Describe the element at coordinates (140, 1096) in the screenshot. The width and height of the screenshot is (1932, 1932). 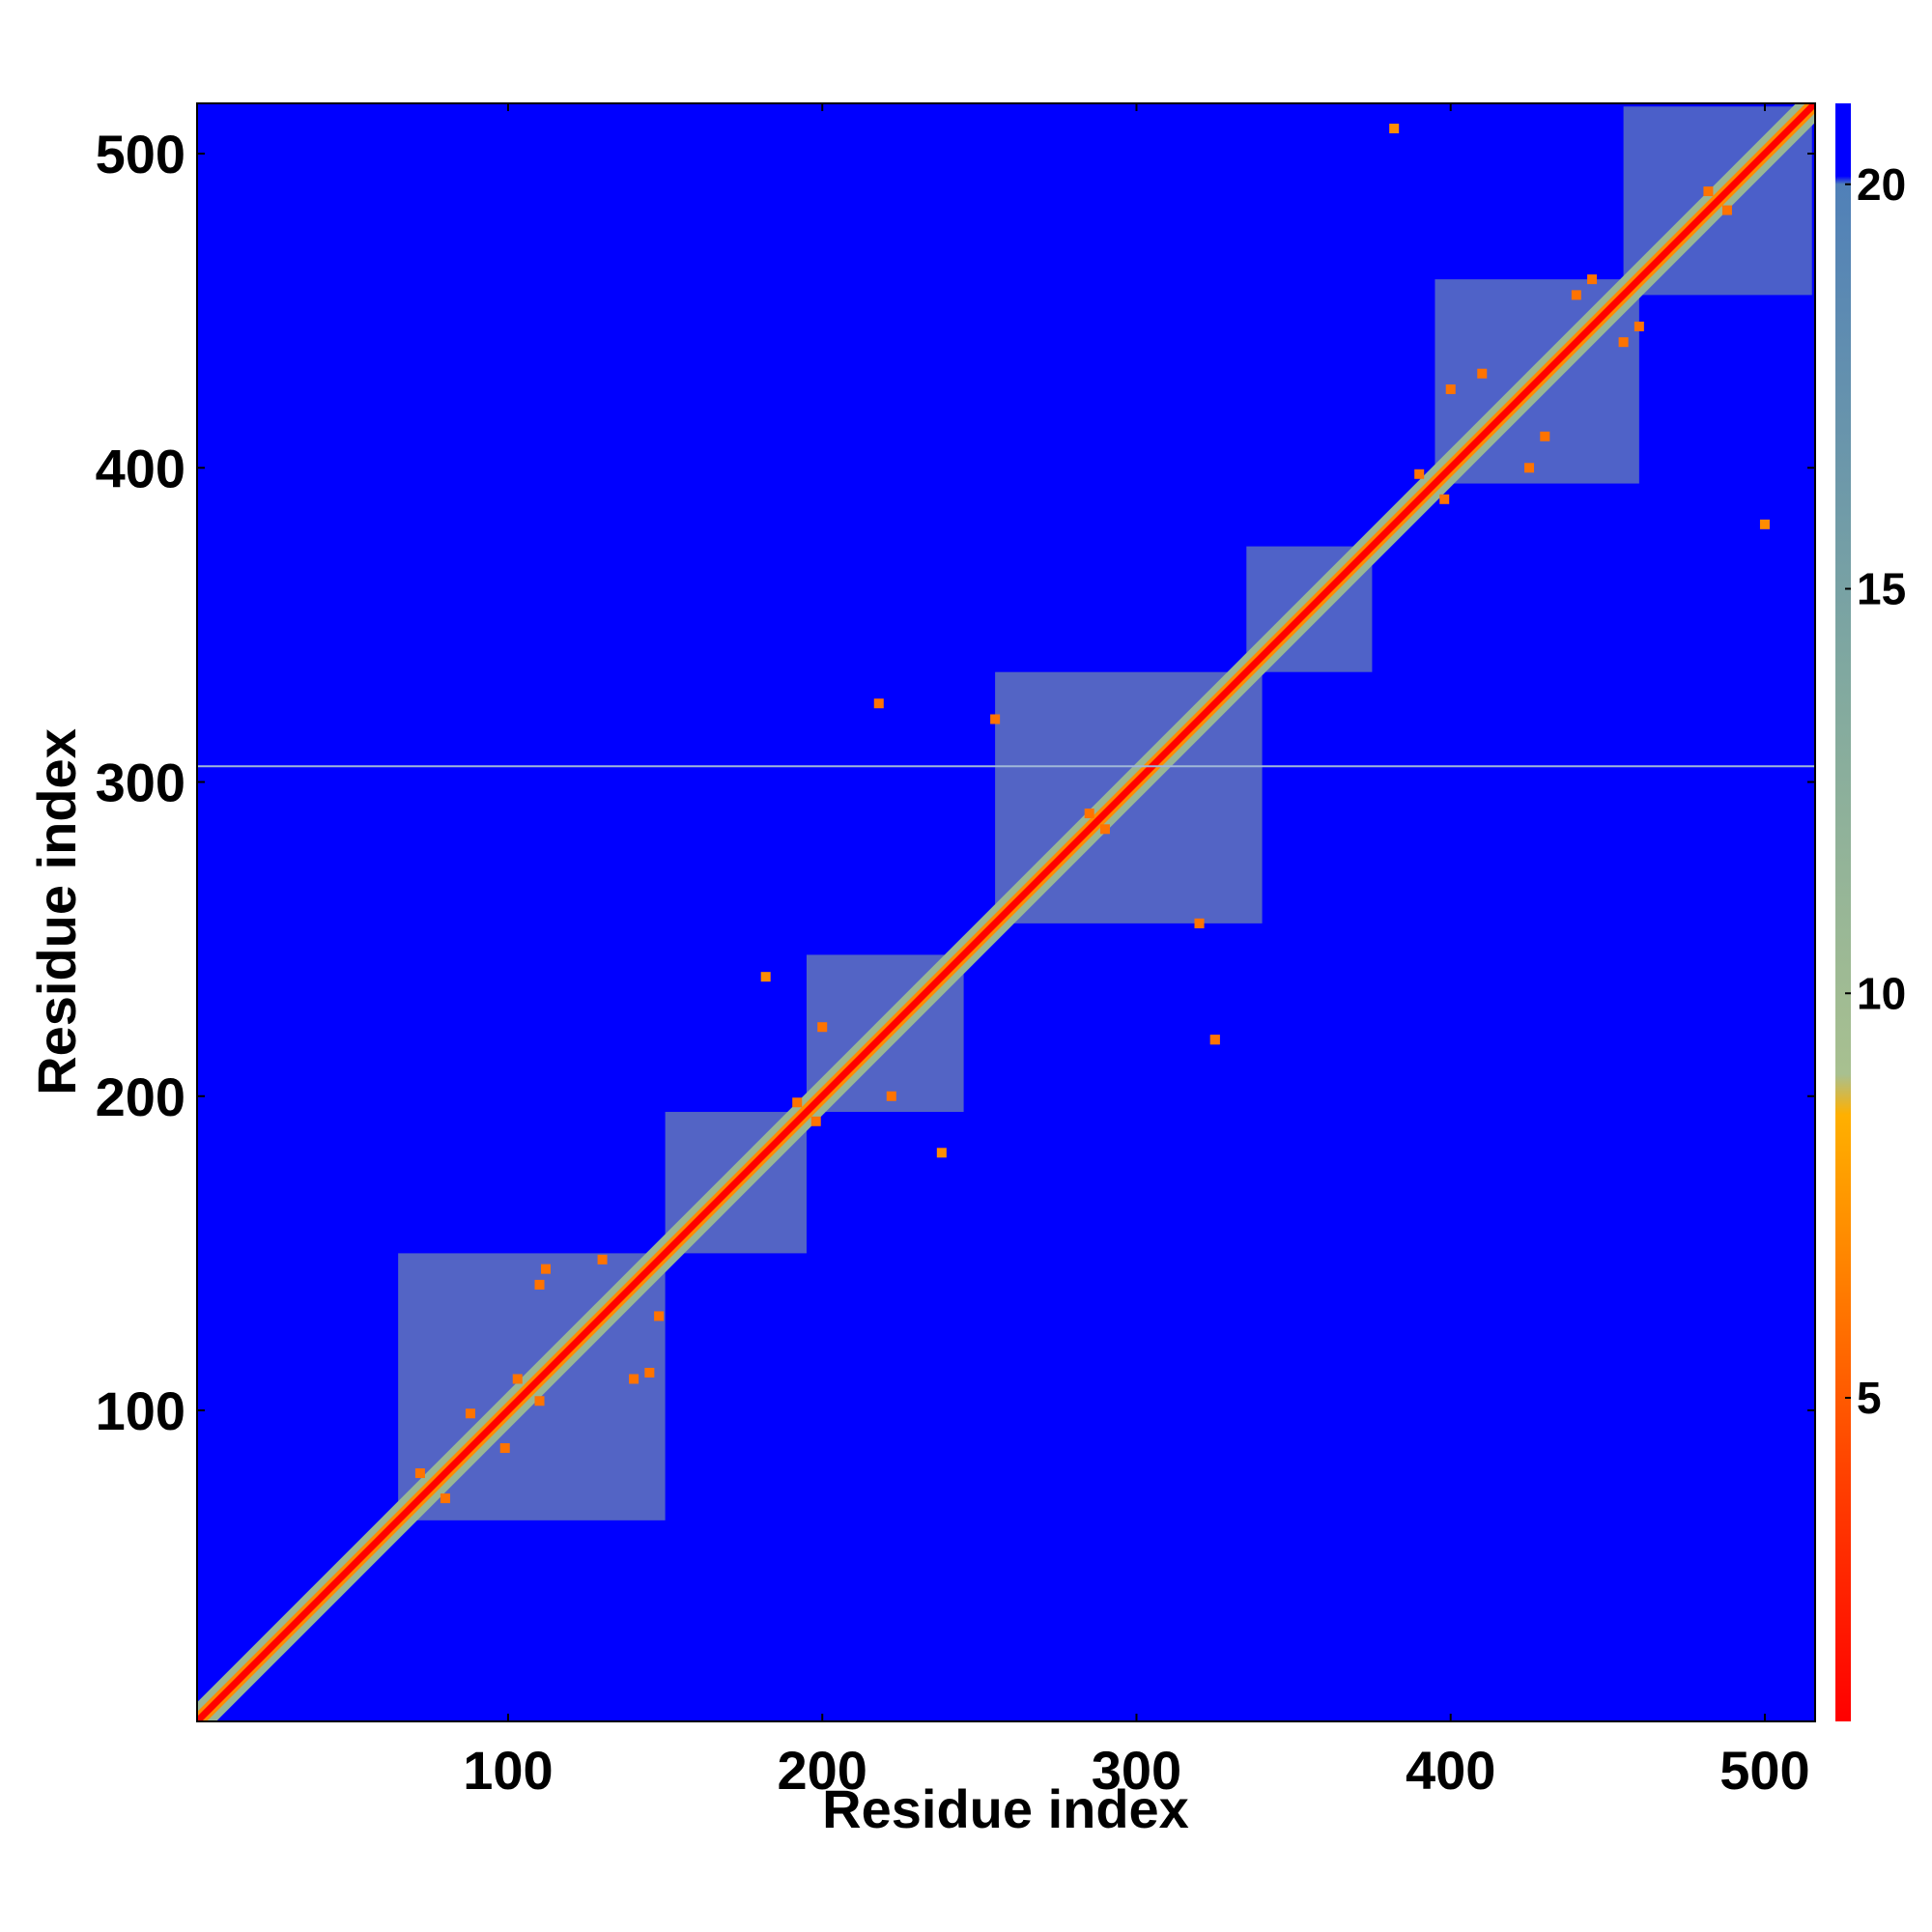
I see `y-tick-label: 200` at that location.